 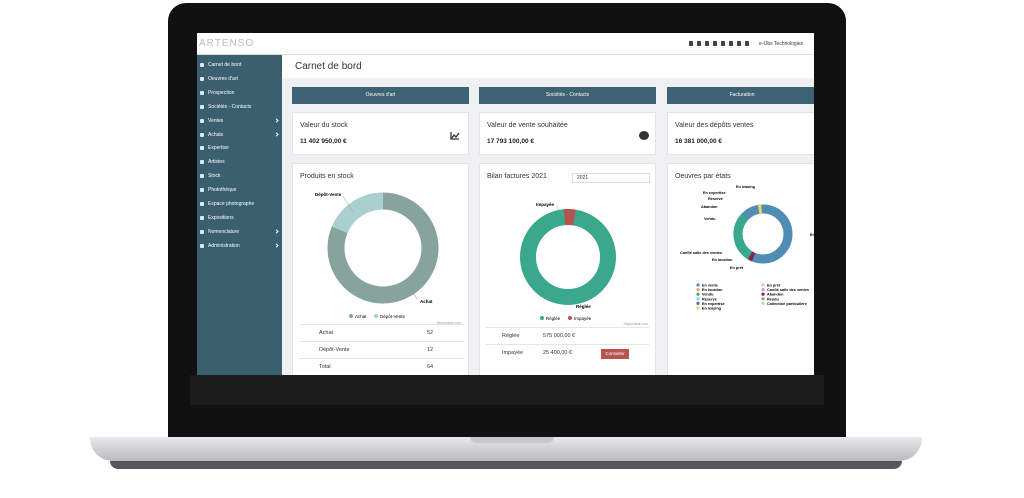 What do you see at coordinates (326, 333) in the screenshot?
I see `cell: Achat` at bounding box center [326, 333].